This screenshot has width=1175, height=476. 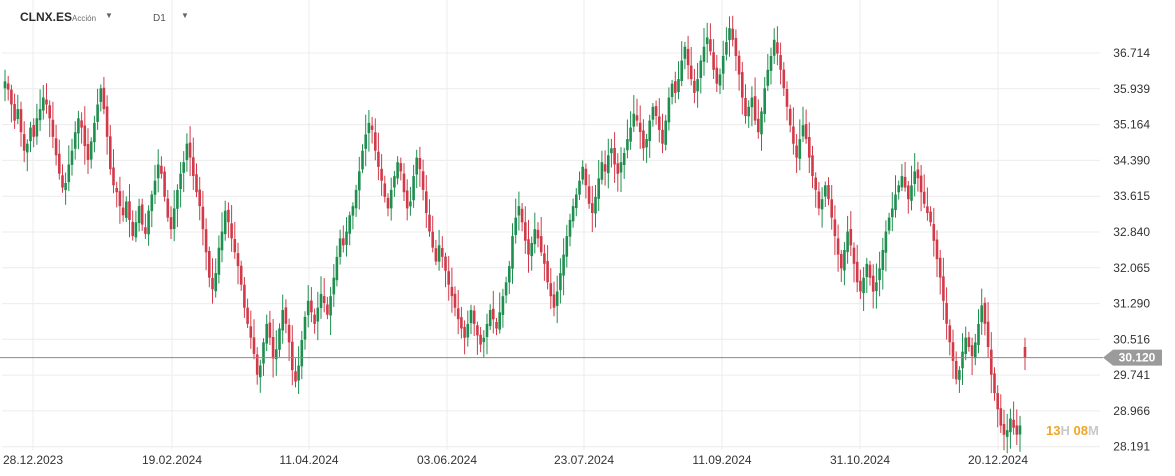 What do you see at coordinates (46, 17) in the screenshot?
I see `symbol-label: CLNX.ES` at bounding box center [46, 17].